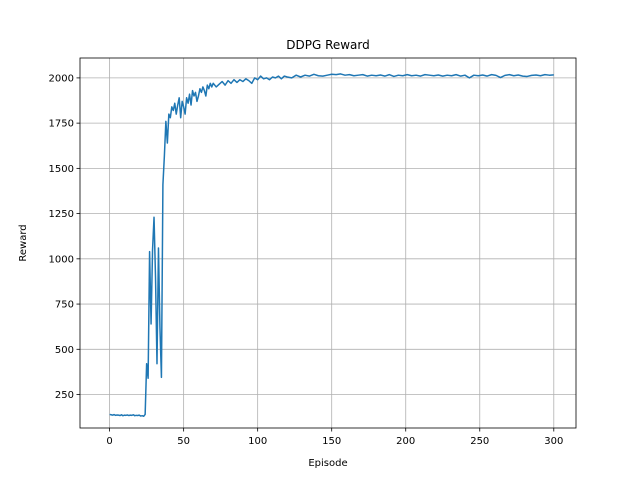 The height and width of the screenshot is (480, 640). Describe the element at coordinates (328, 45) in the screenshot. I see `chart-title: DDPG Reward` at that location.